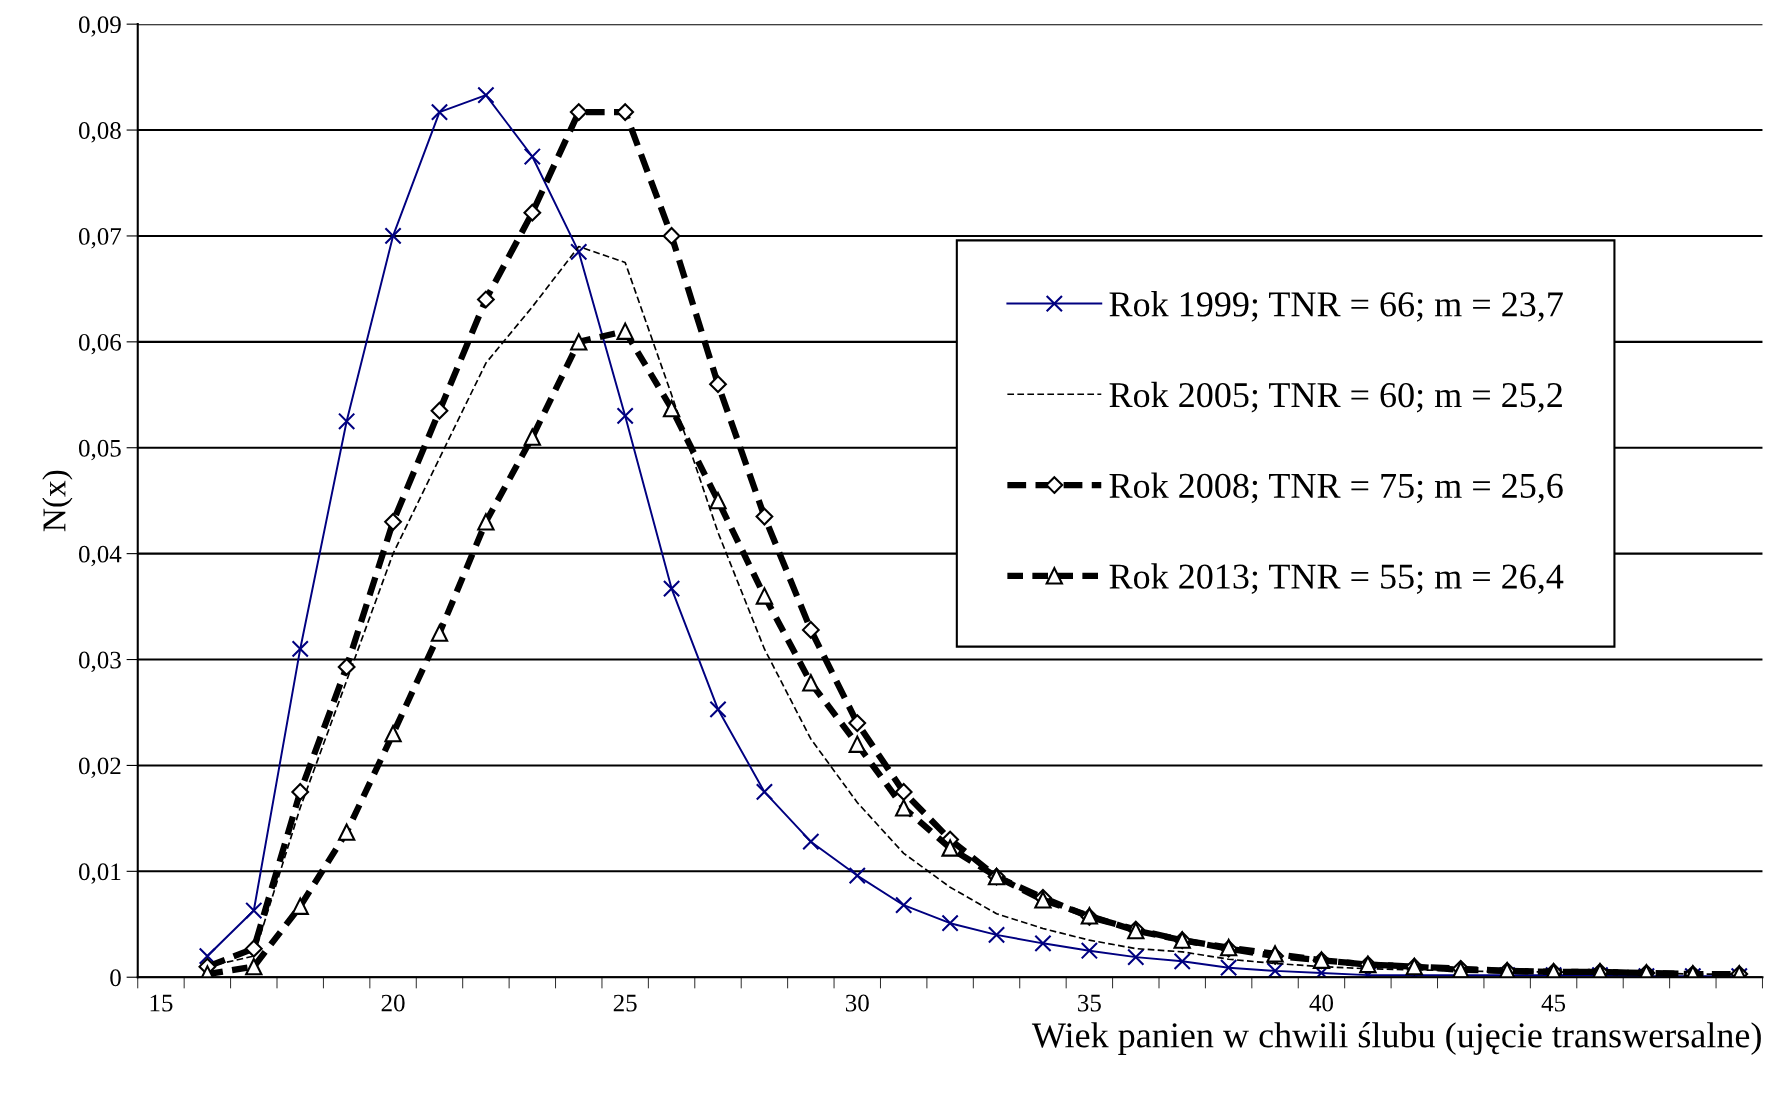 This screenshot has height=1098, width=1766. I want to click on x-tick-label: 30, so click(857, 1003).